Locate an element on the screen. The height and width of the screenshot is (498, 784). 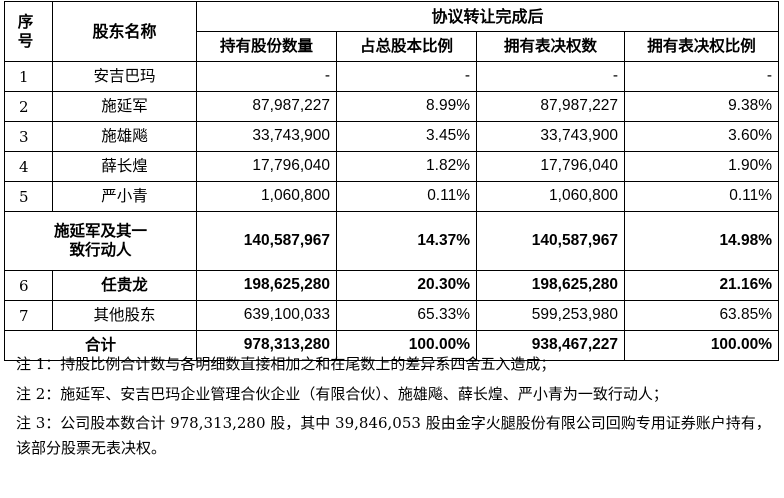
subtotal-vote-ratio: 14.98% is located at coordinates (701, 241).